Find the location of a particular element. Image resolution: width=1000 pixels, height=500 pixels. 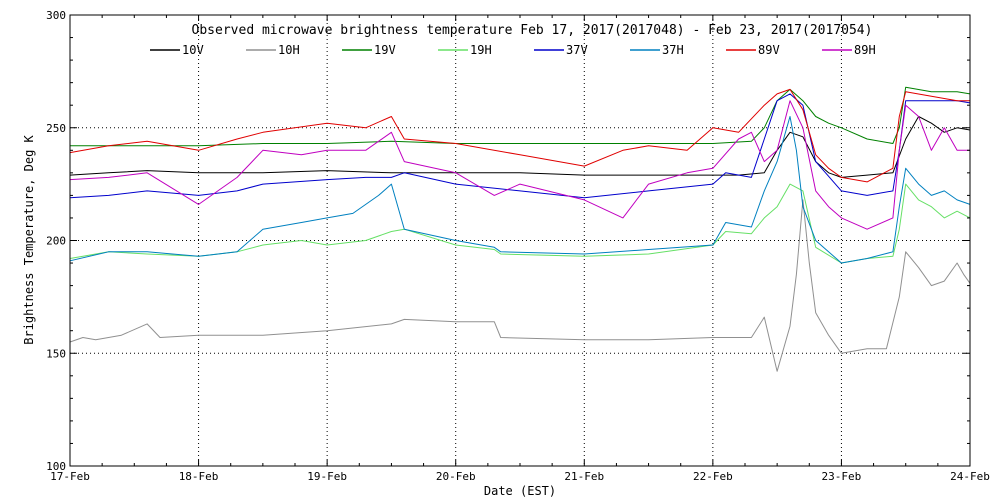

x-tick-label: 21-Feb is located at coordinates (584, 476).